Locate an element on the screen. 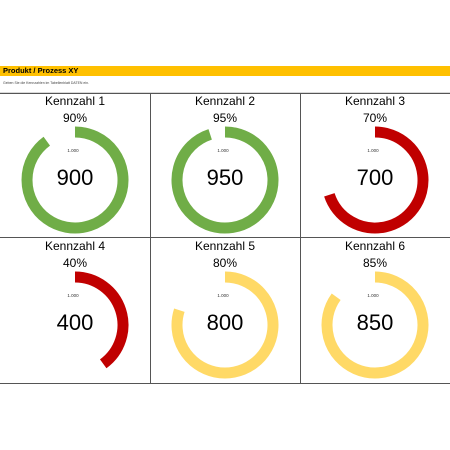  kpi-percent: 90% is located at coordinates (75, 118).